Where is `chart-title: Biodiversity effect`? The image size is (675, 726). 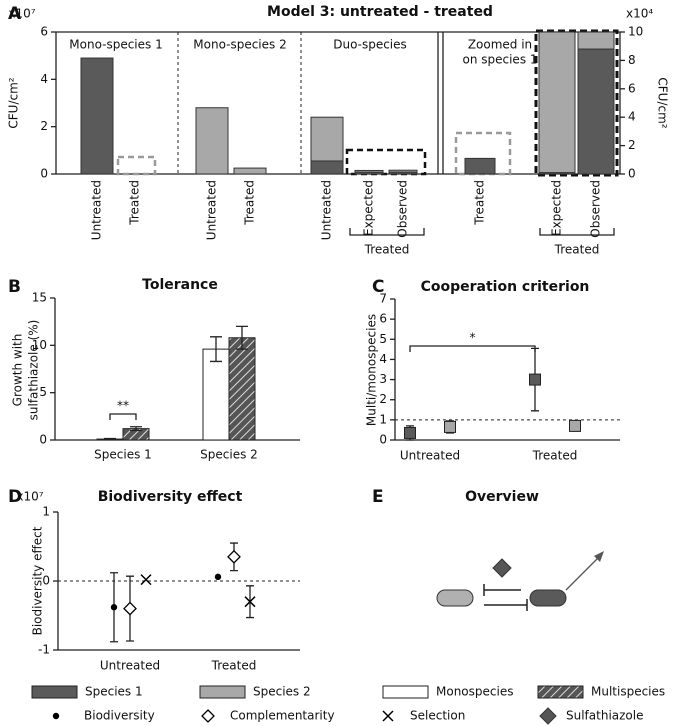
chart-title: Biodiversity effect is located at coordinates (170, 497).